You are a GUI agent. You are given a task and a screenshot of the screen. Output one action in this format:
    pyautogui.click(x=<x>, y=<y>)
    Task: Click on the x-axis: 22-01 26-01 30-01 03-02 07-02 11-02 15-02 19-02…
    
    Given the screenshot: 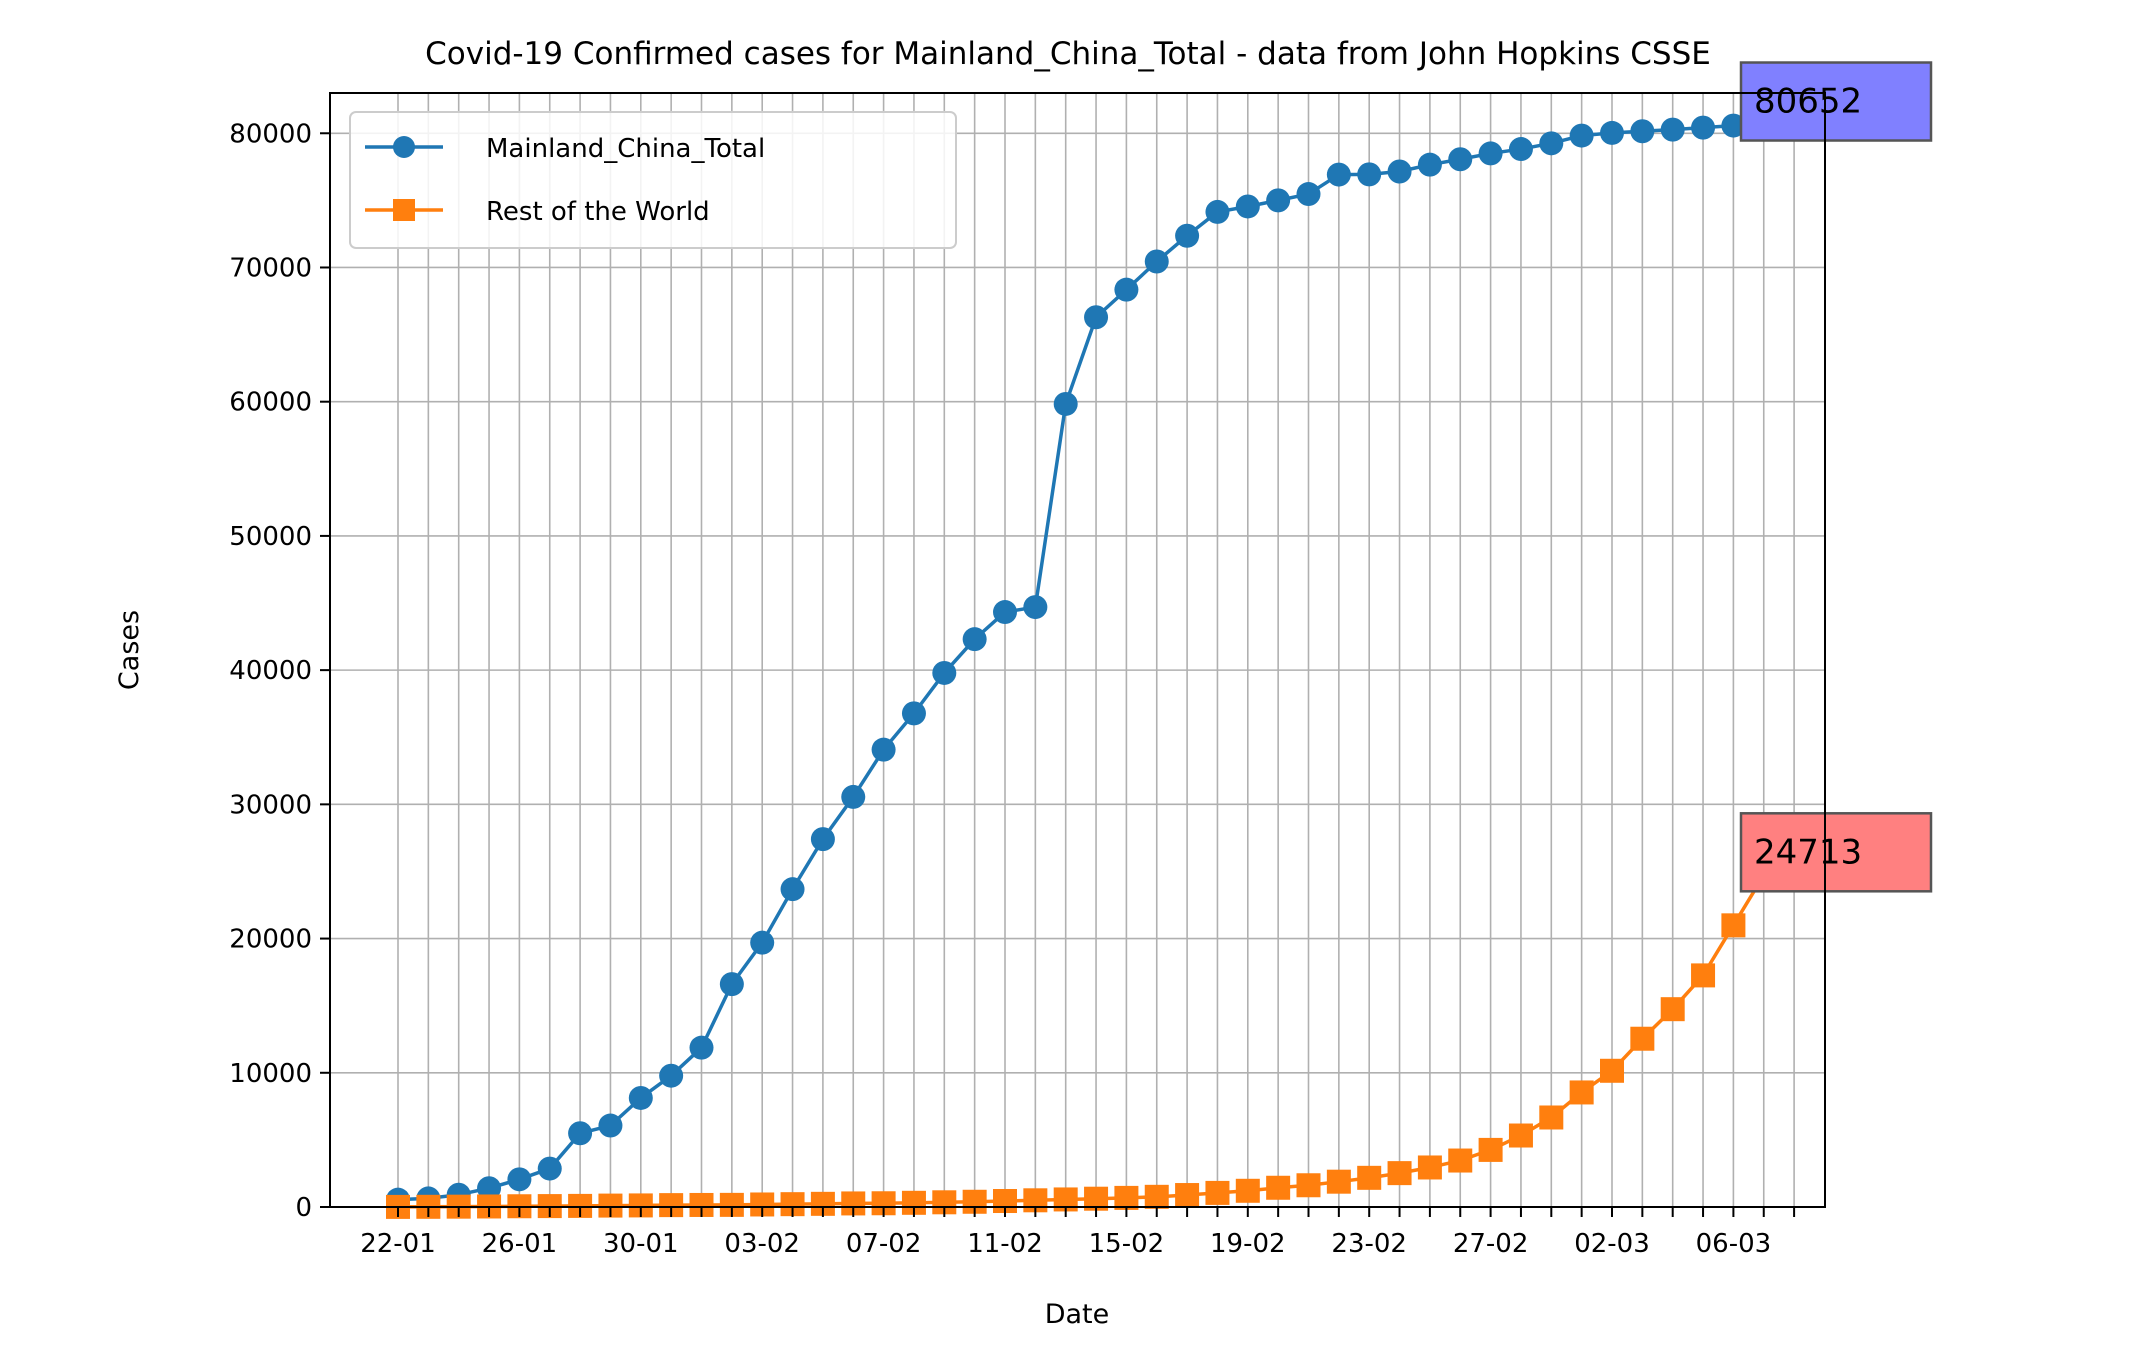 What is the action you would take?
    pyautogui.click(x=1078, y=1233)
    